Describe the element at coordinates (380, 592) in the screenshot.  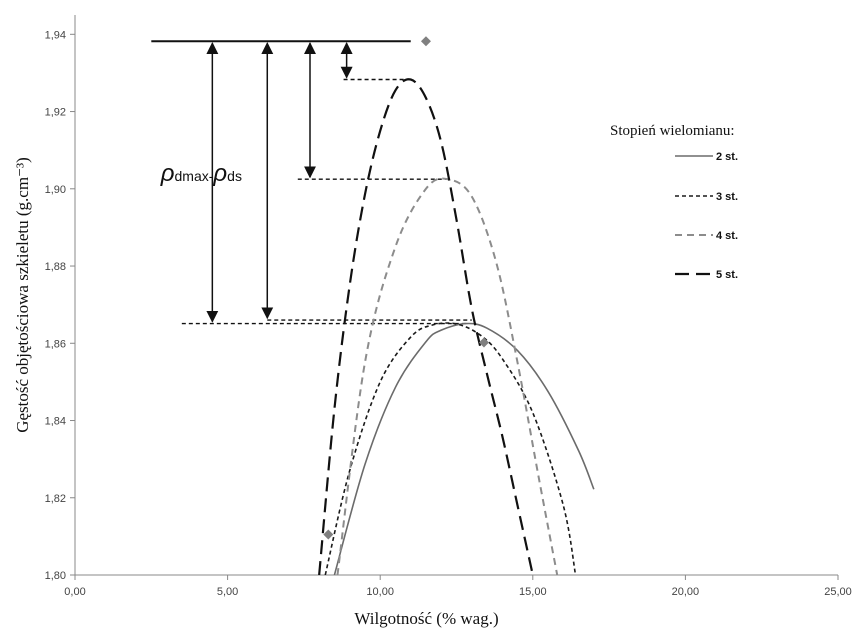
I see `x-tick-label: 10,00` at that location.